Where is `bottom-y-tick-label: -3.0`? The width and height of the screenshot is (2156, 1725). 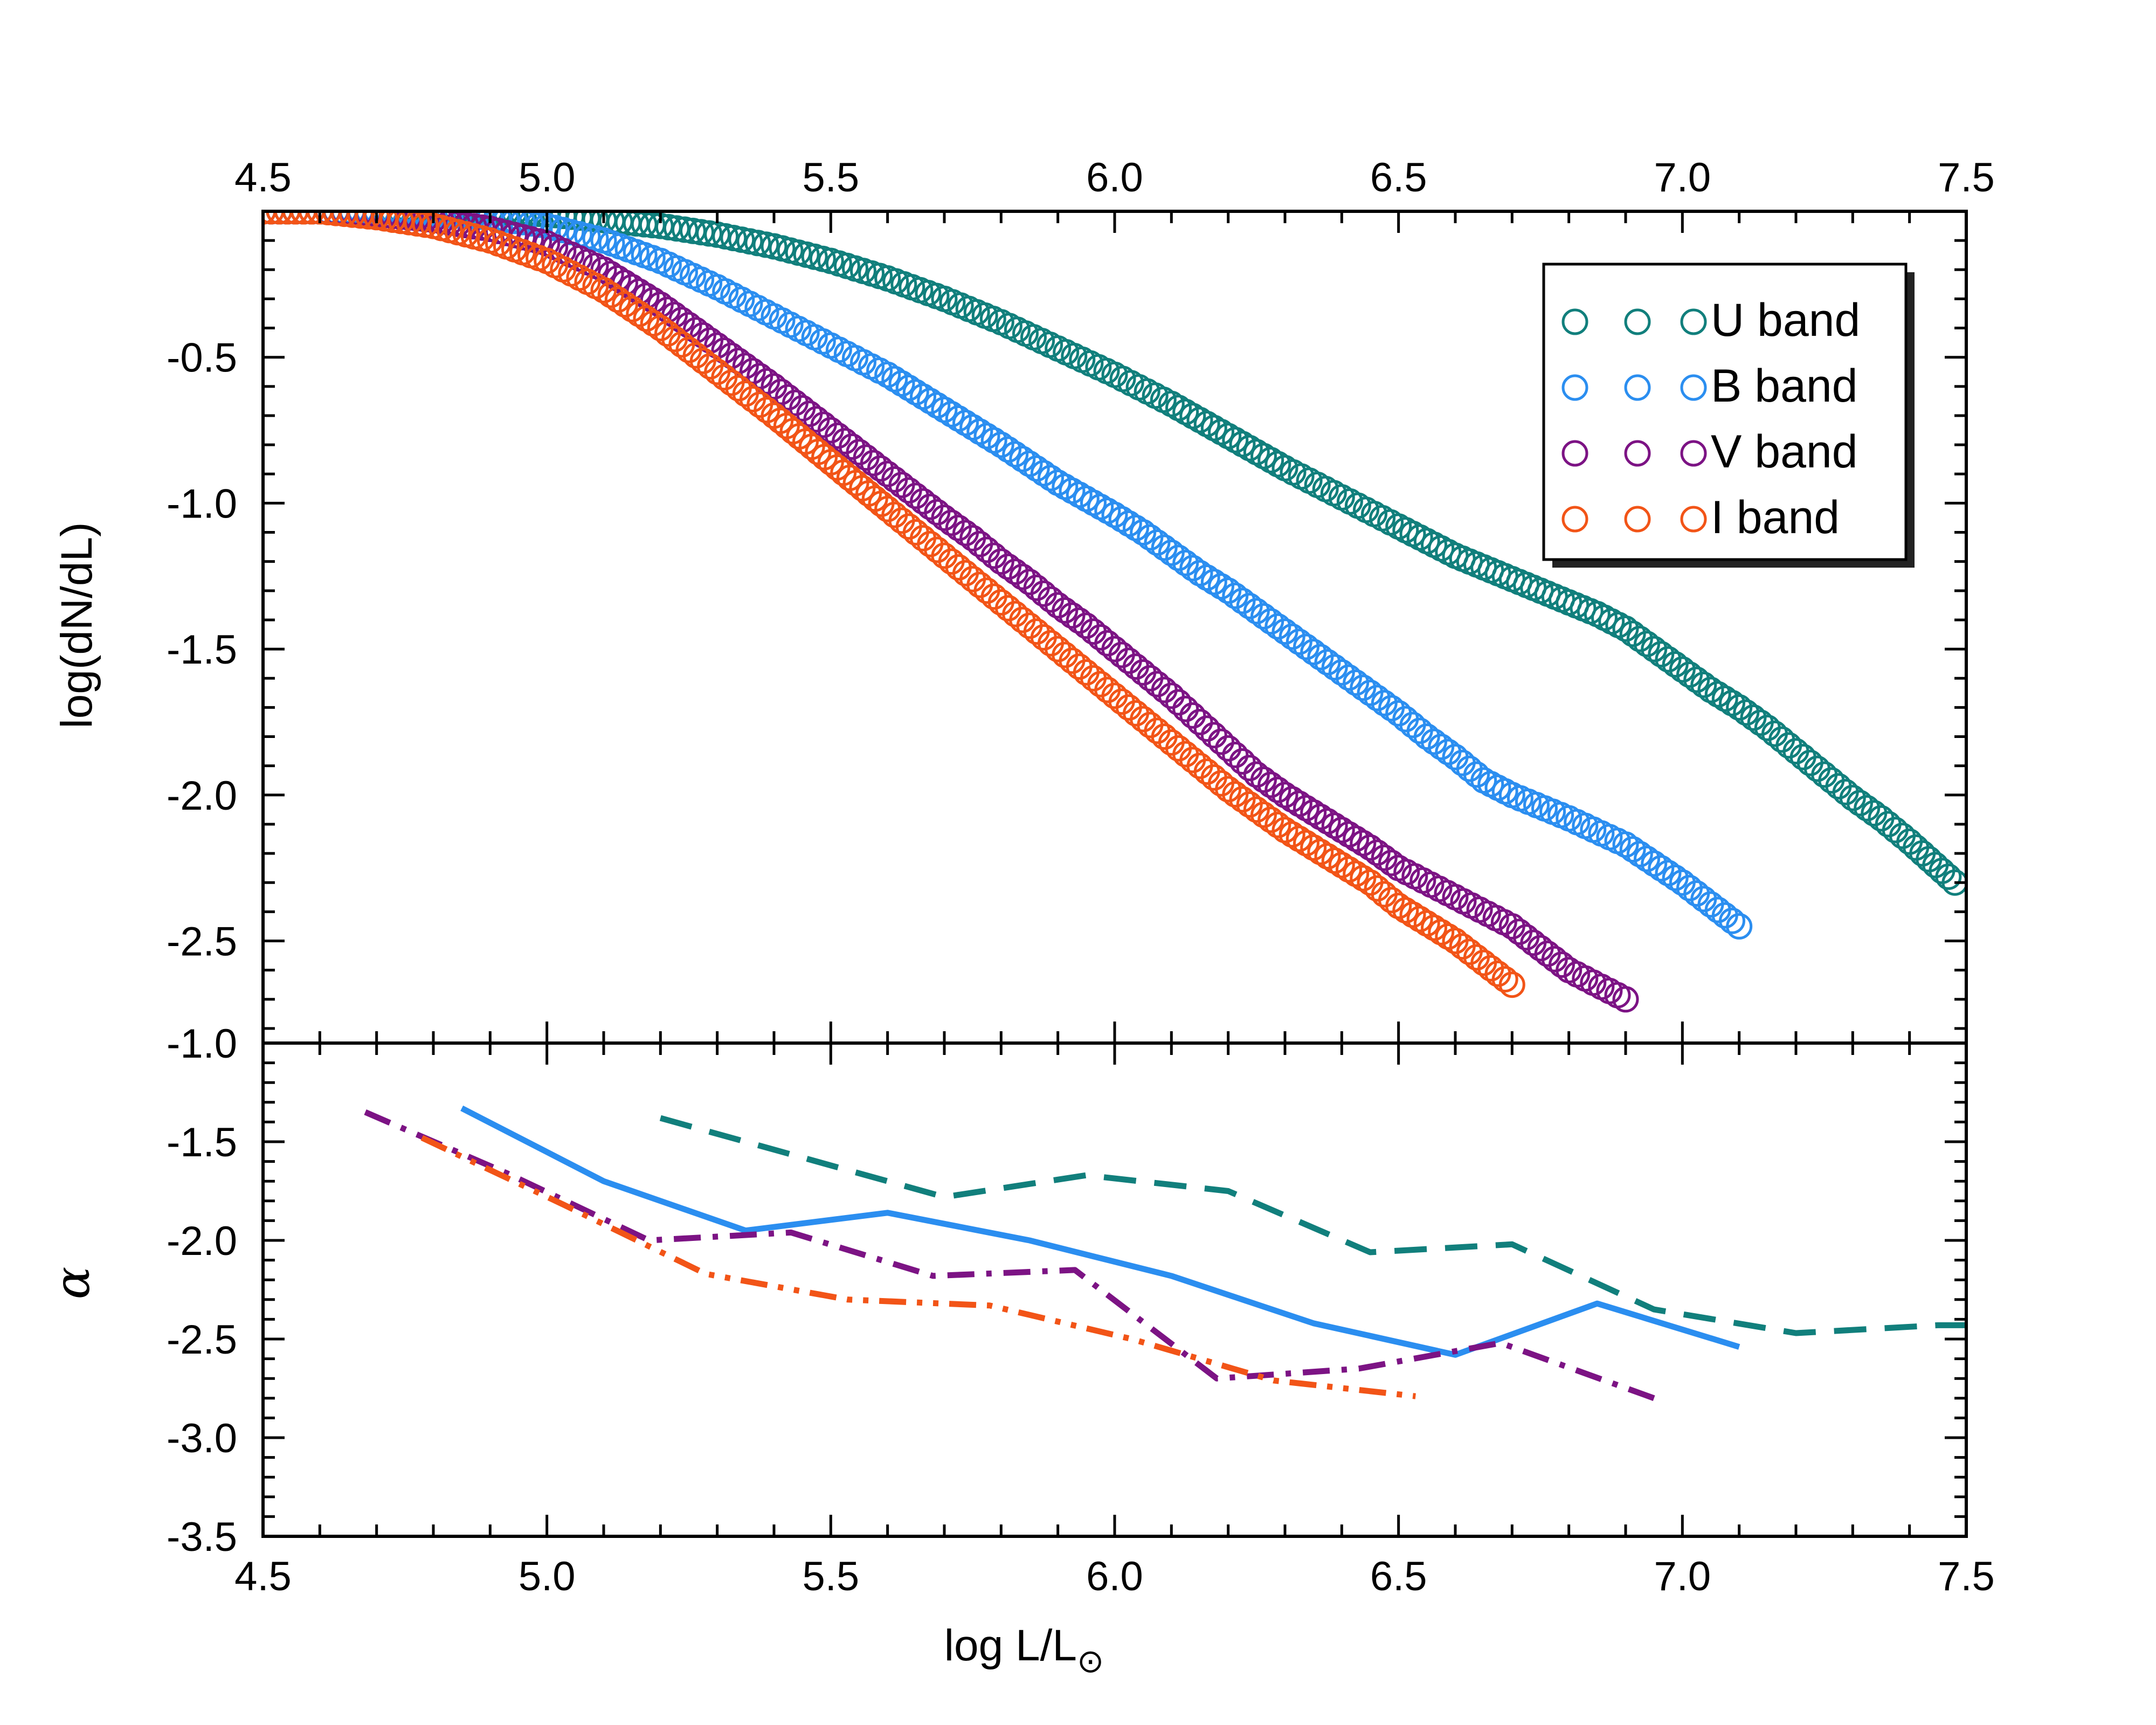
bottom-y-tick-label: -3.0 is located at coordinates (202, 1438).